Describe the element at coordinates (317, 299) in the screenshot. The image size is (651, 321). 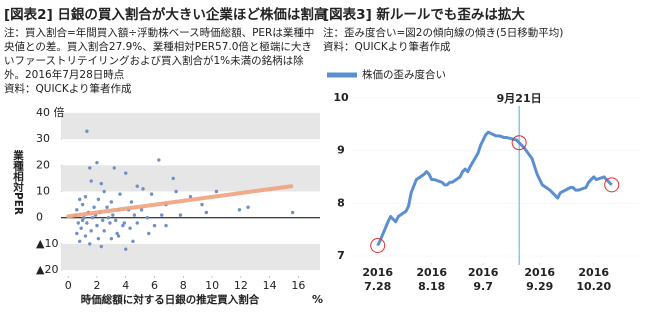
I see `x-axis-unit: %` at that location.